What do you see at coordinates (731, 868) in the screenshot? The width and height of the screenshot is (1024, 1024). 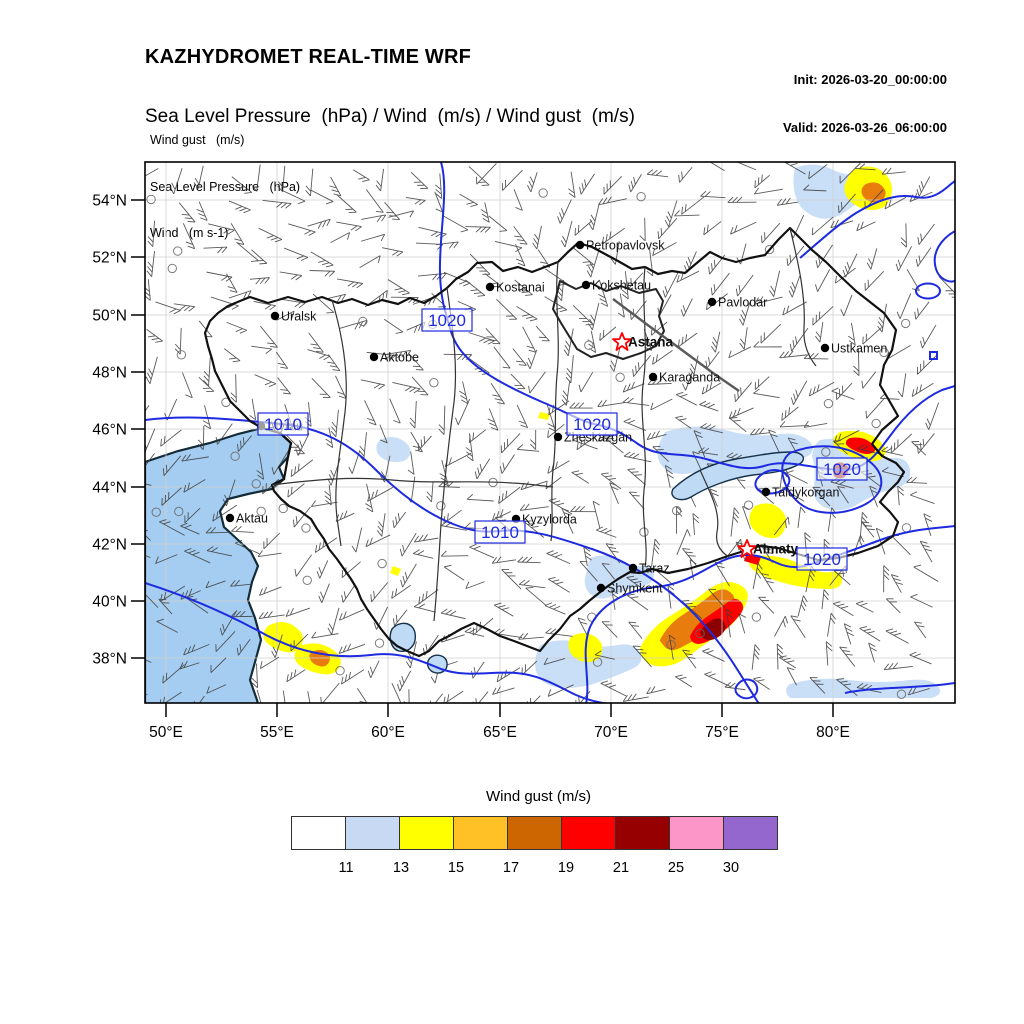 I see `colorbar-tick-label: 30` at bounding box center [731, 868].